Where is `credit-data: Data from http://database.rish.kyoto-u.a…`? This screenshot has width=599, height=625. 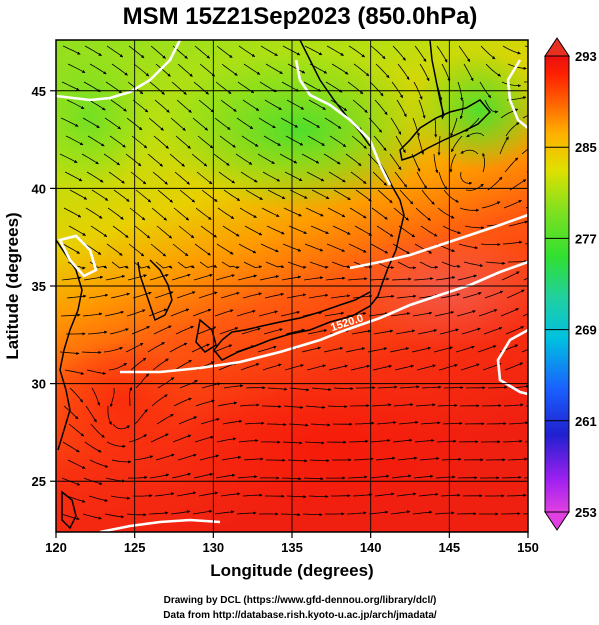
credit-data: Data from http://database.rish.kyoto-u.a… is located at coordinates (300, 615).